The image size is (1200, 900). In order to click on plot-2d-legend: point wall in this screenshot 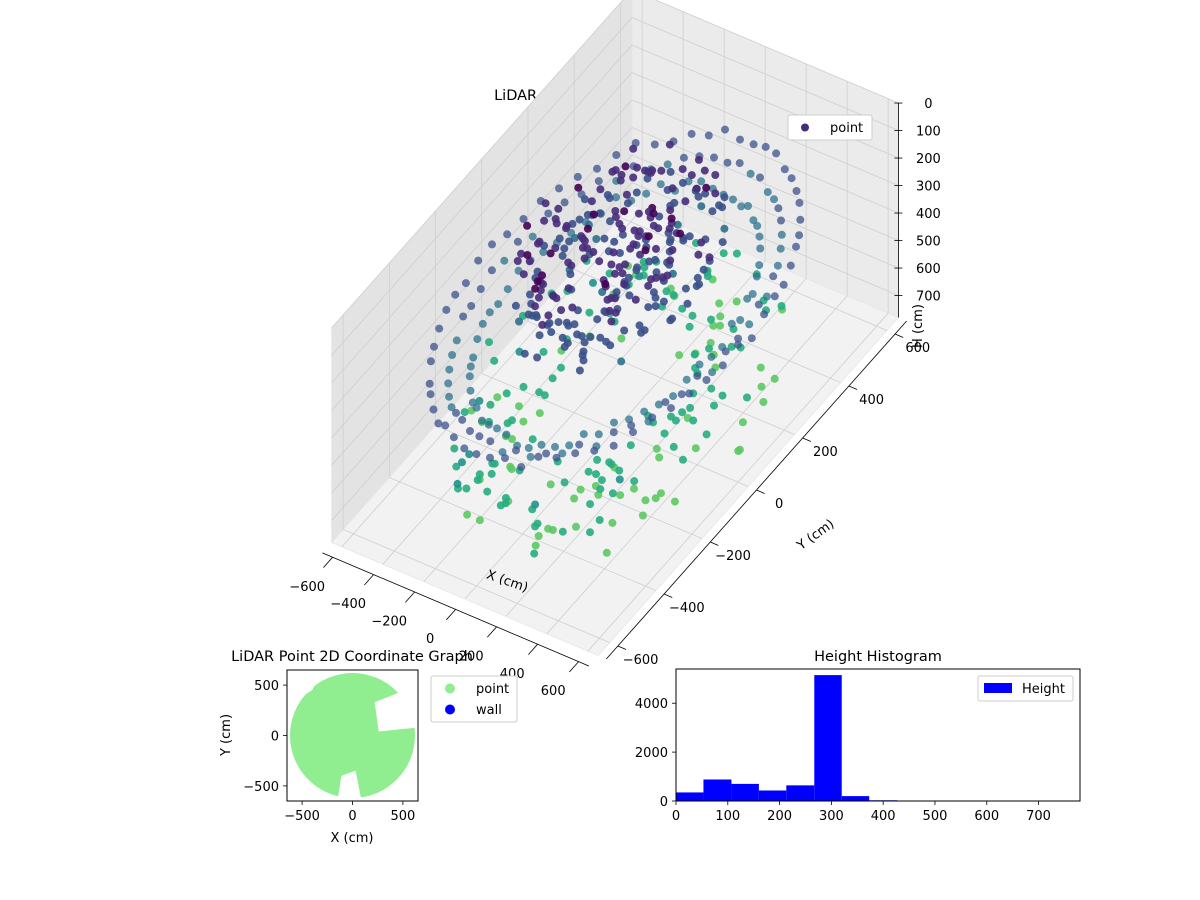, I will do `click(474, 699)`.